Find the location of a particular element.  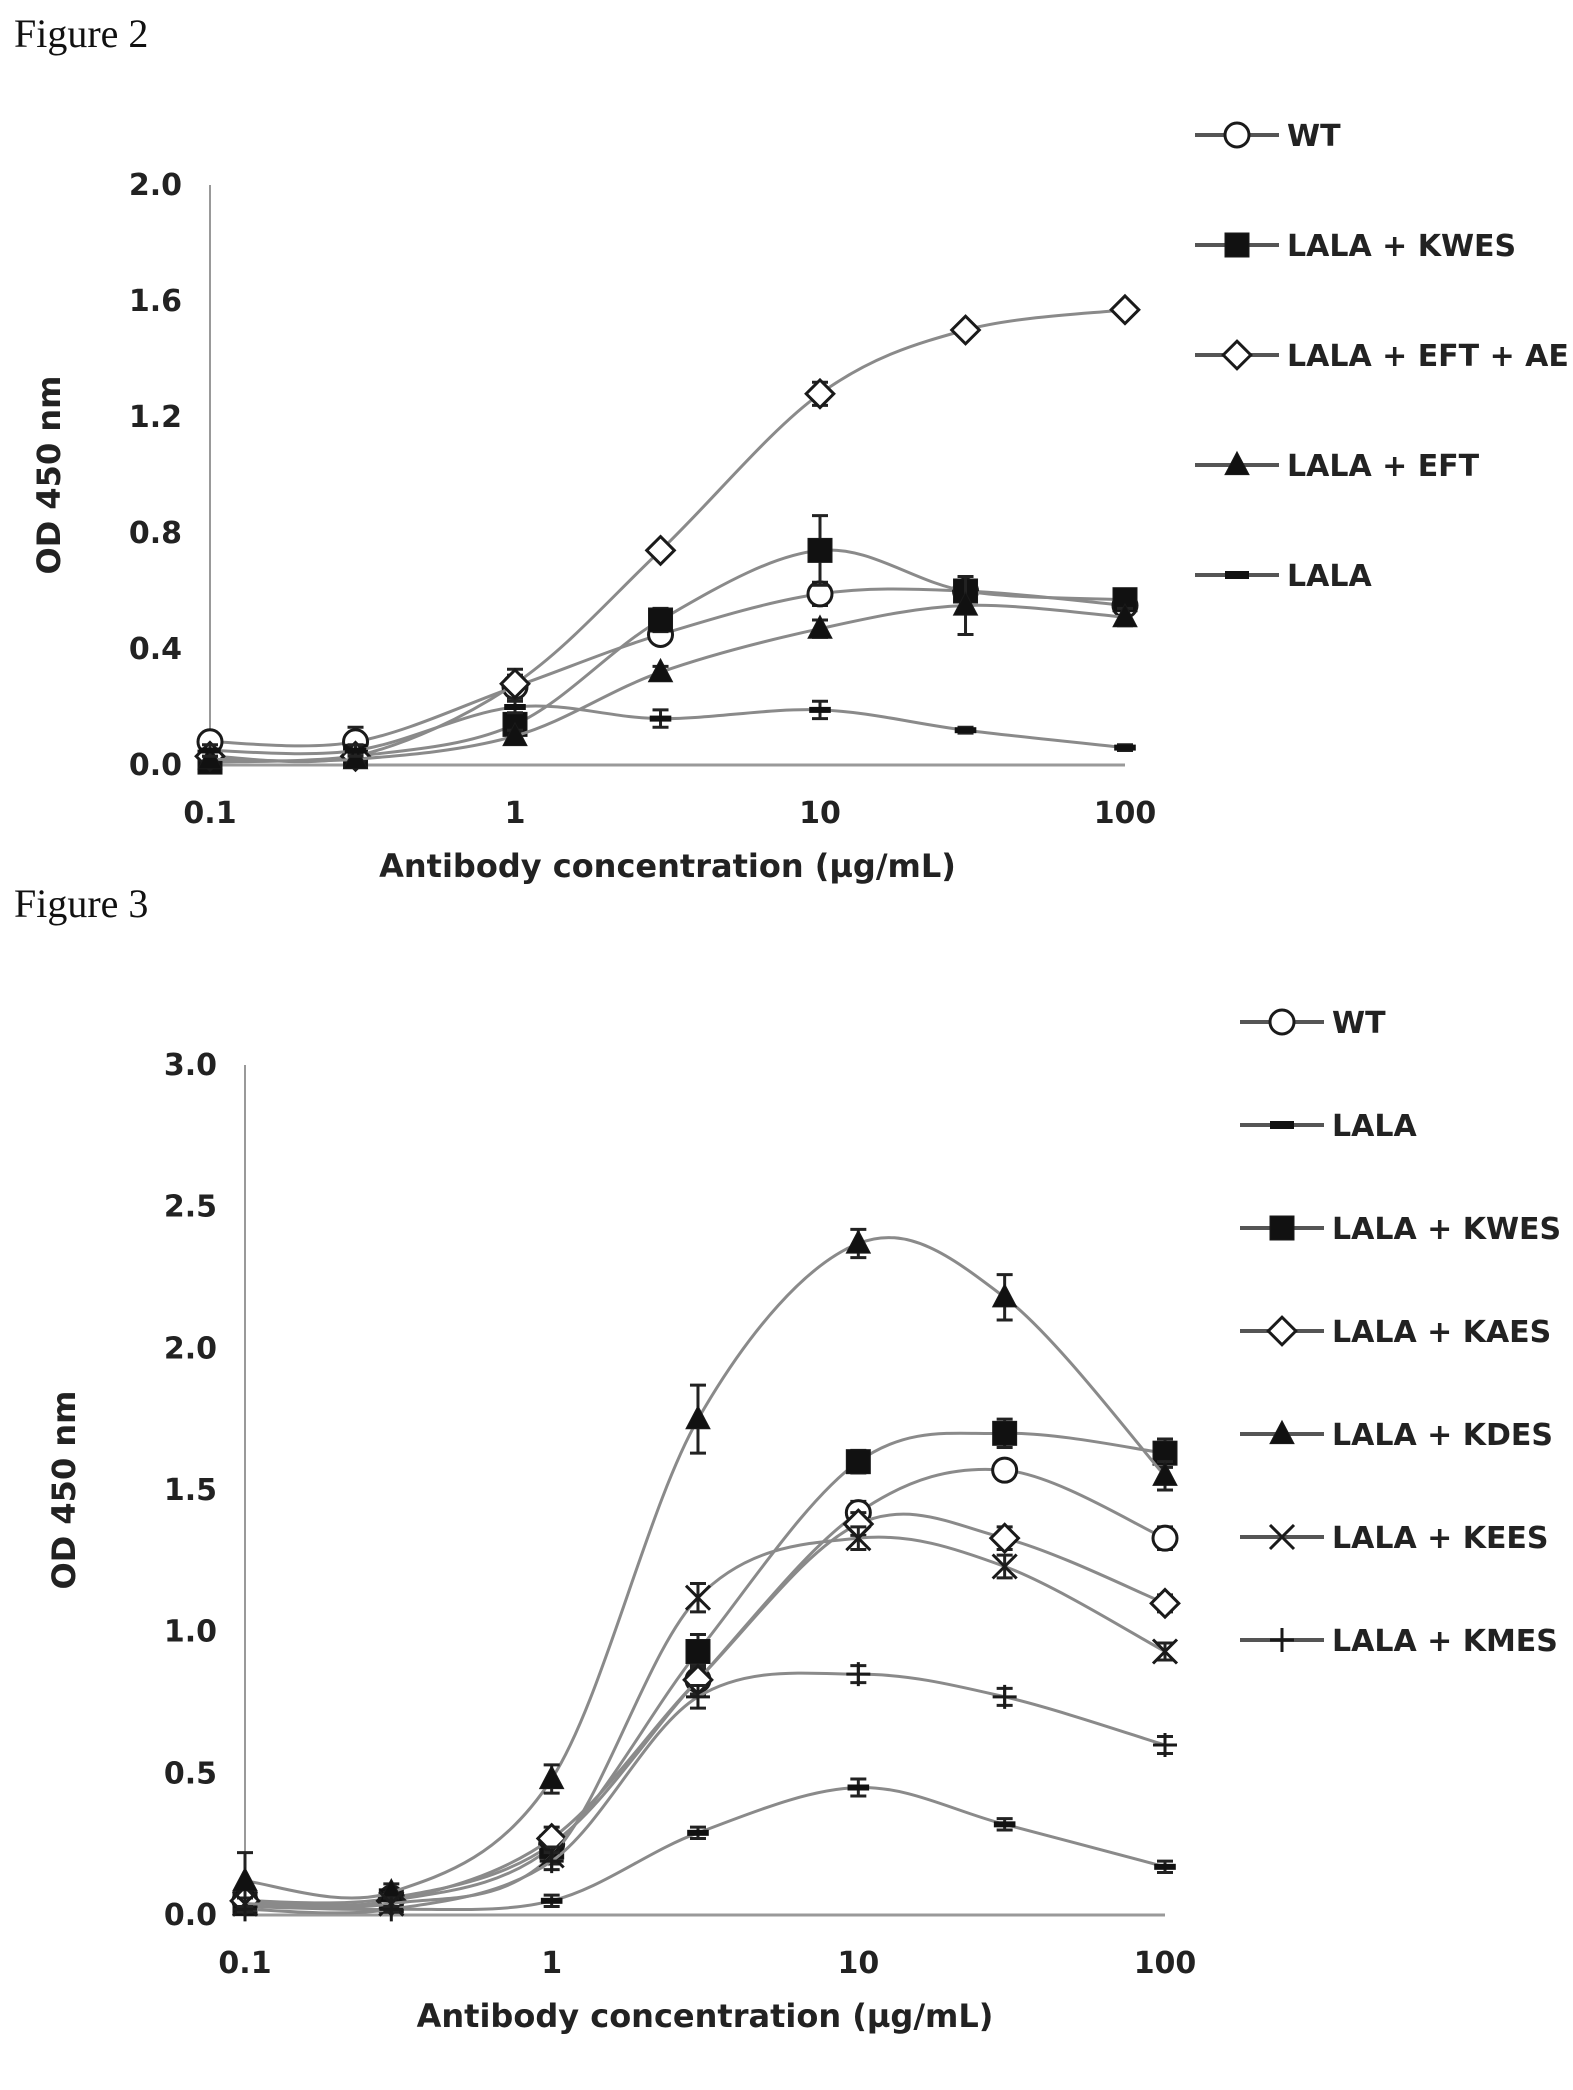

legend-item-lala-kaes: LALA + KAES is located at coordinates (1395, 1332).